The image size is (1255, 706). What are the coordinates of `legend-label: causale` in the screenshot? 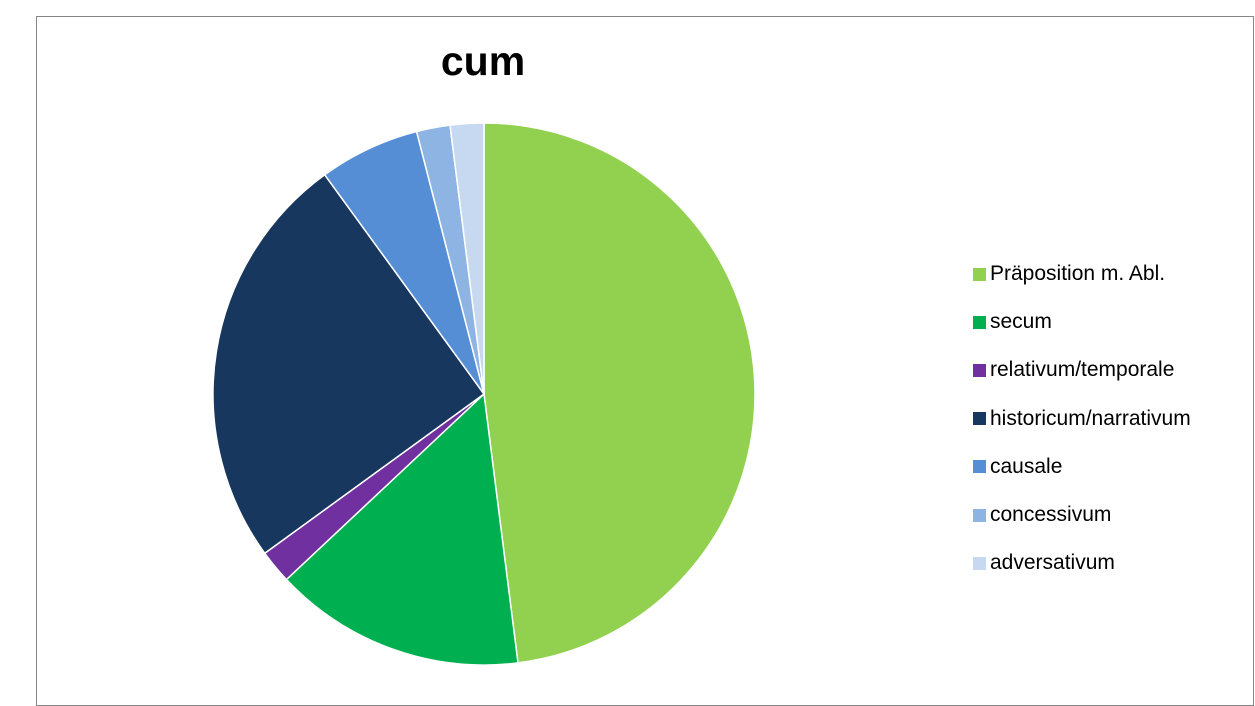 It's located at (1026, 466).